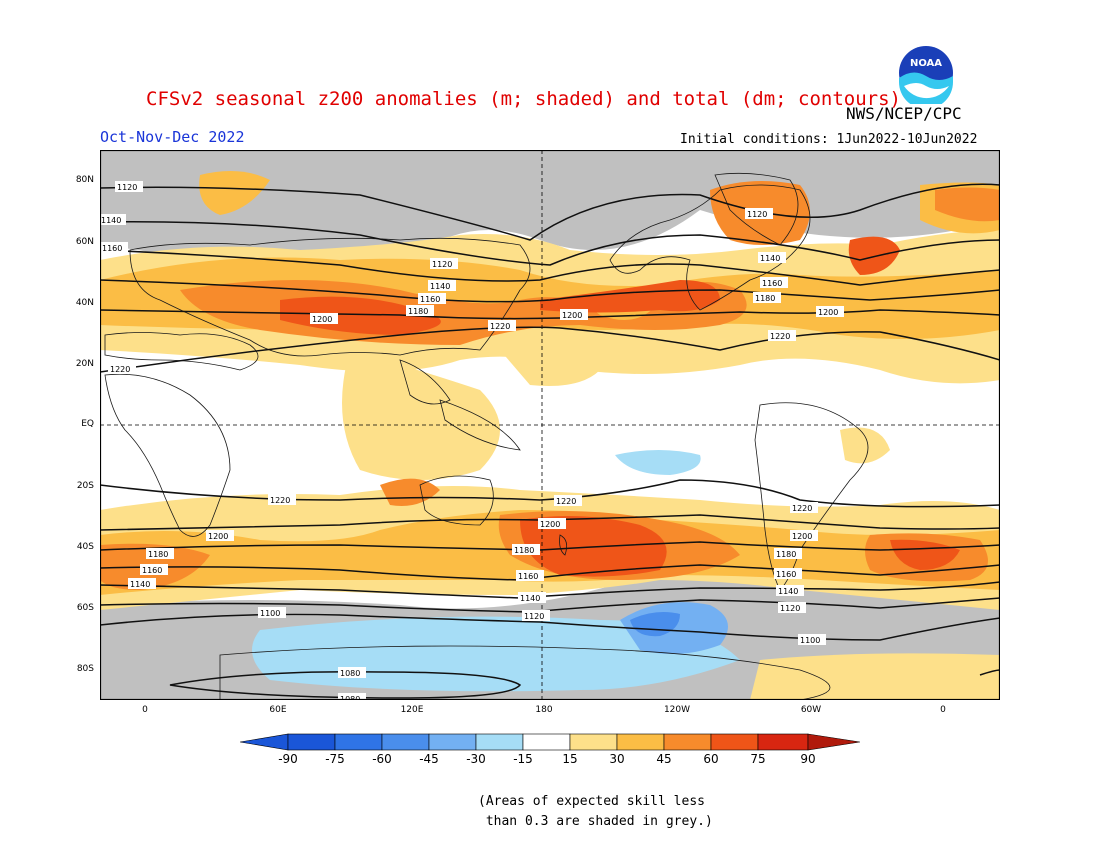 The width and height of the screenshot is (1100, 850). What do you see at coordinates (278, 710) in the screenshot?
I see `lon-label: 60E` at bounding box center [278, 710].